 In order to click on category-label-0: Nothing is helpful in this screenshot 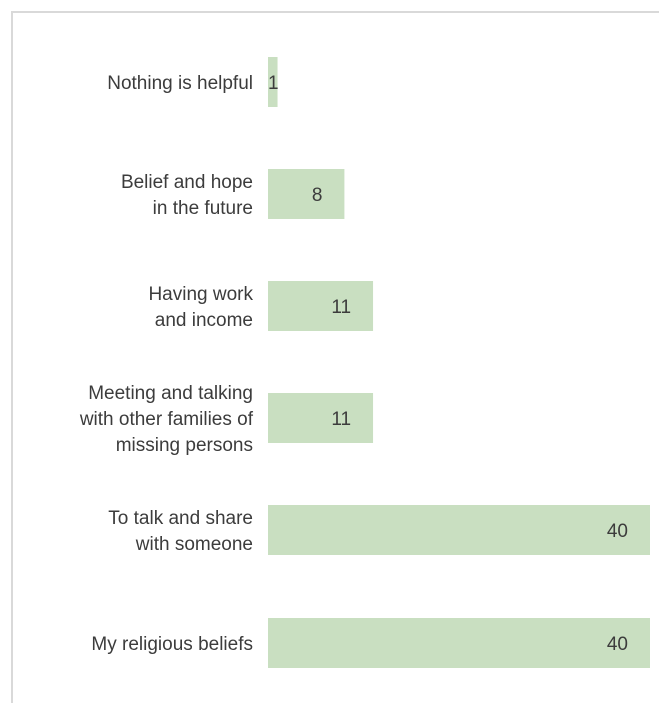, I will do `click(180, 83)`.